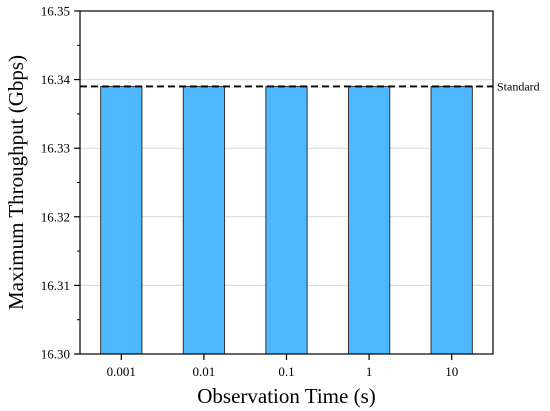 This screenshot has height=411, width=550. What do you see at coordinates (55, 285) in the screenshot?
I see `y-tick-label: 16.31` at bounding box center [55, 285].